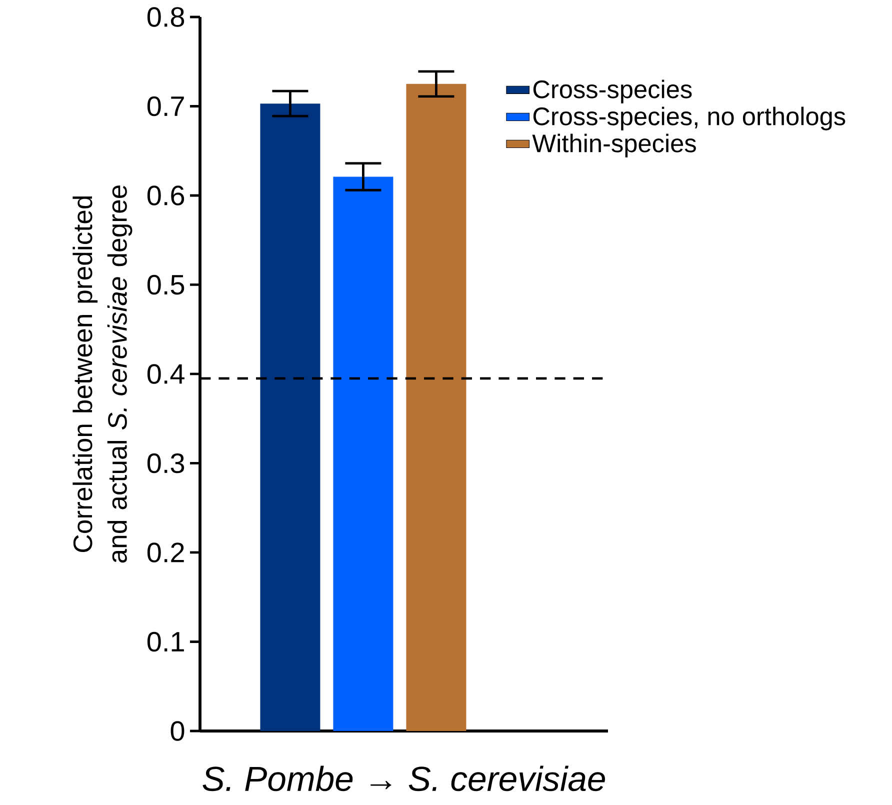 Image resolution: width=892 pixels, height=805 pixels. What do you see at coordinates (177, 731) in the screenshot?
I see `y-tick-label: 0` at bounding box center [177, 731].